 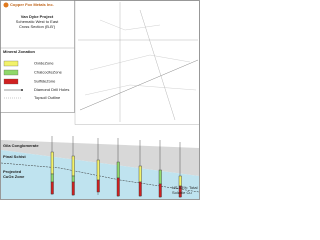 What do you see at coordinates (51, 89) in the screenshot?
I see `legend-item: Diamond Drill Holes` at bounding box center [51, 89].